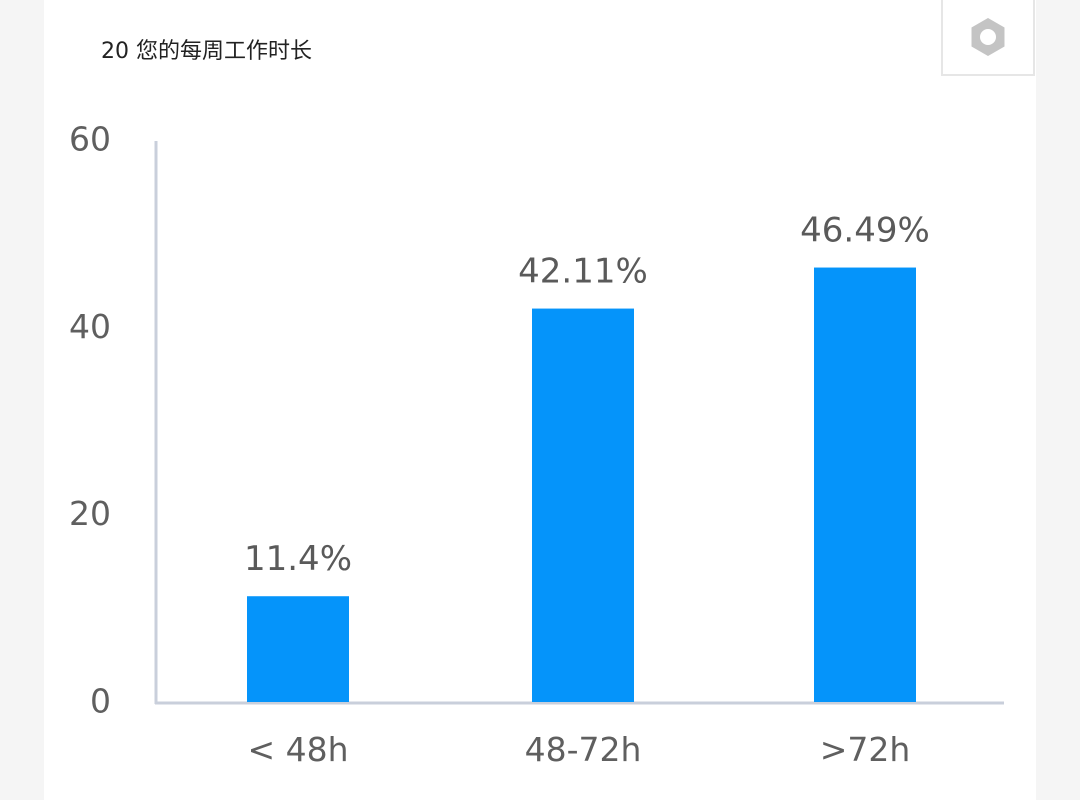 This screenshot has width=1080, height=800. What do you see at coordinates (90, 326) in the screenshot?
I see `y-tick-label: 40` at bounding box center [90, 326].